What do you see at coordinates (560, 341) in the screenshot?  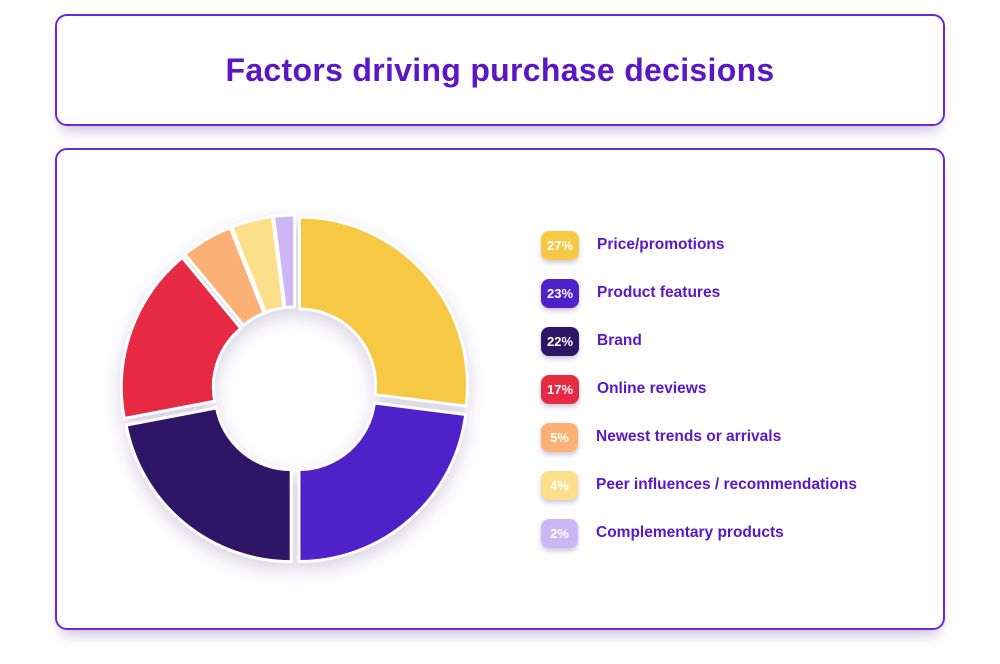 I see `legend-percent-badge: 22%` at bounding box center [560, 341].